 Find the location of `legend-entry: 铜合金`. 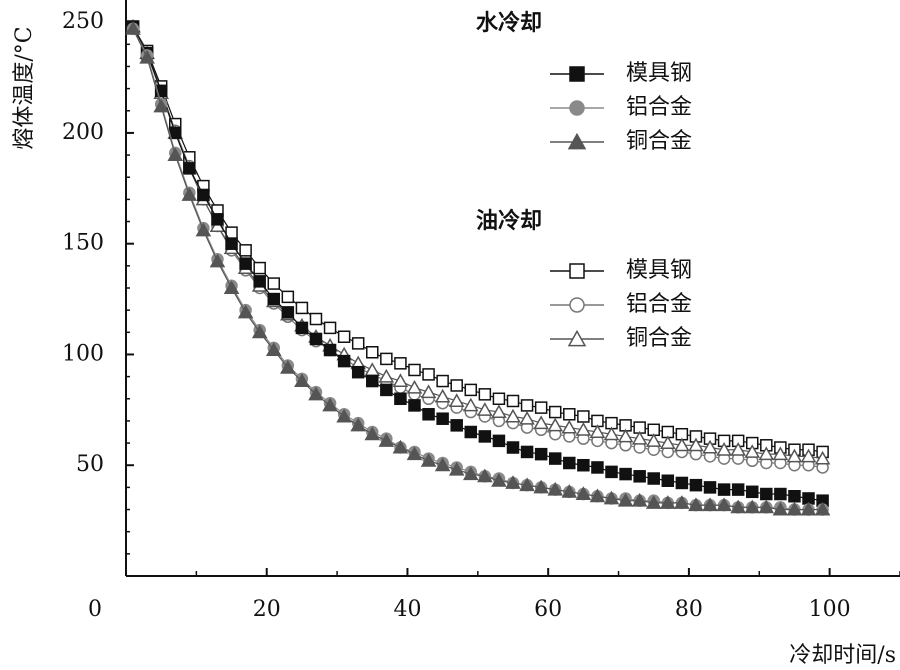

legend-entry: 铜合金 is located at coordinates (621, 141).